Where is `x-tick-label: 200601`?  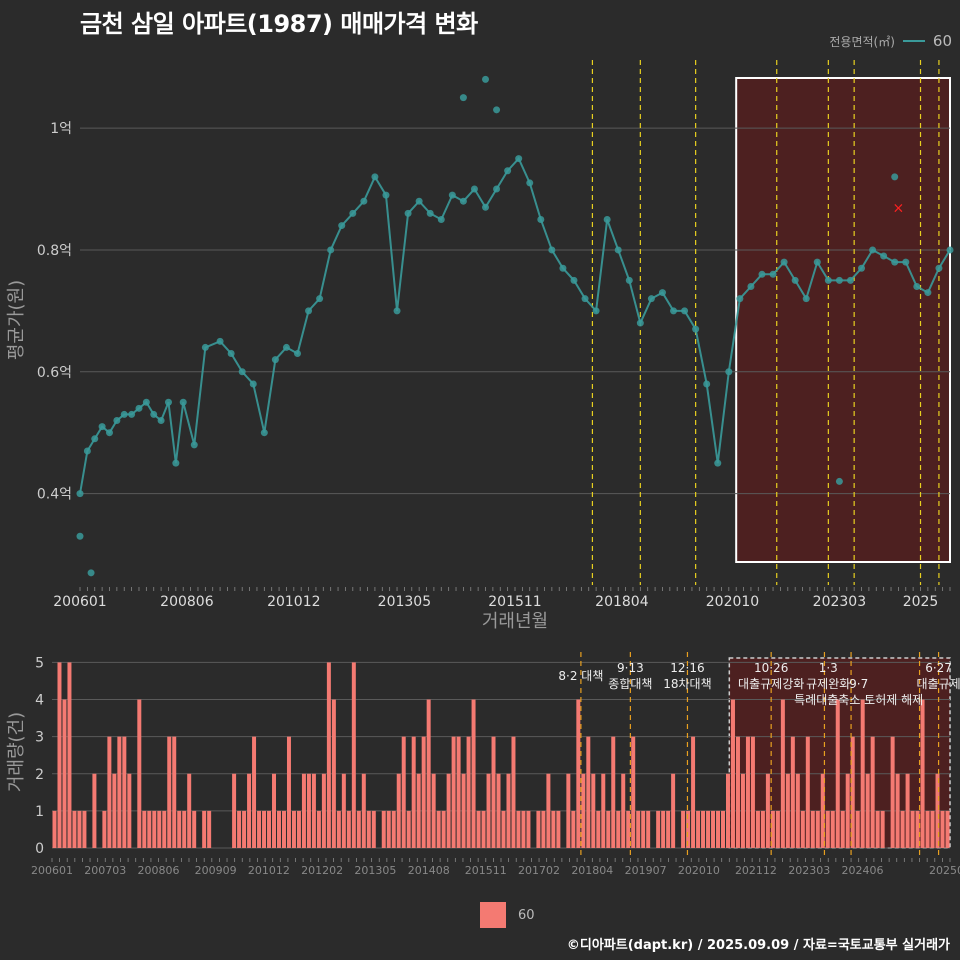 x-tick-label: 200601 is located at coordinates (79, 602).